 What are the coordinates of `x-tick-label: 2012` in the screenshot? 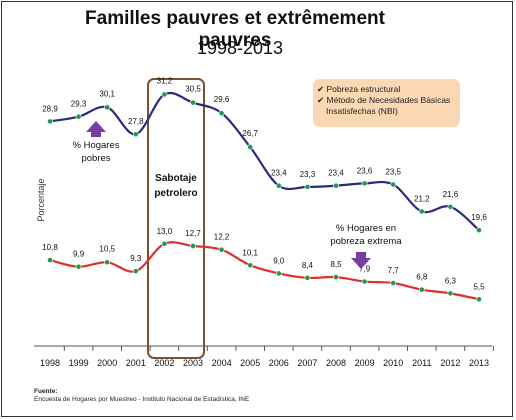 It's located at (450, 363).